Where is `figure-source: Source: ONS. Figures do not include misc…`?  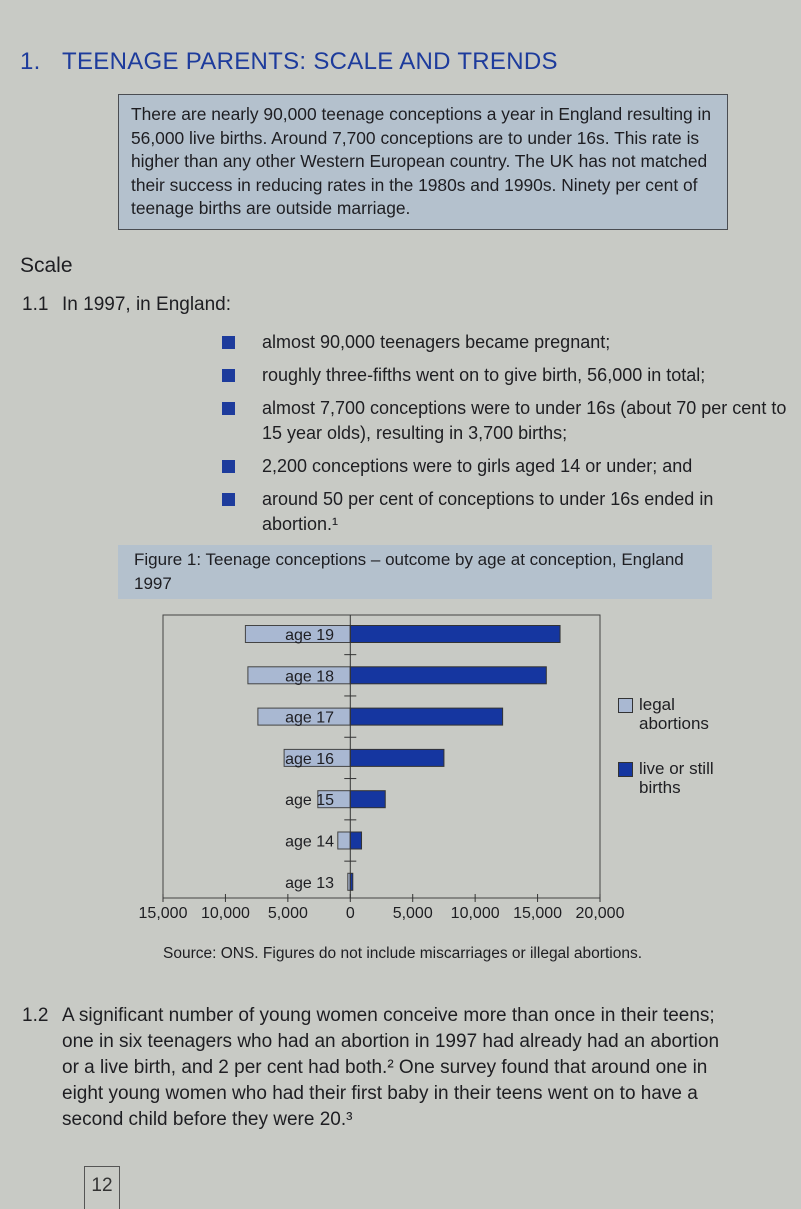
figure-source: Source: ONS. Figures do not include misc… is located at coordinates (403, 953).